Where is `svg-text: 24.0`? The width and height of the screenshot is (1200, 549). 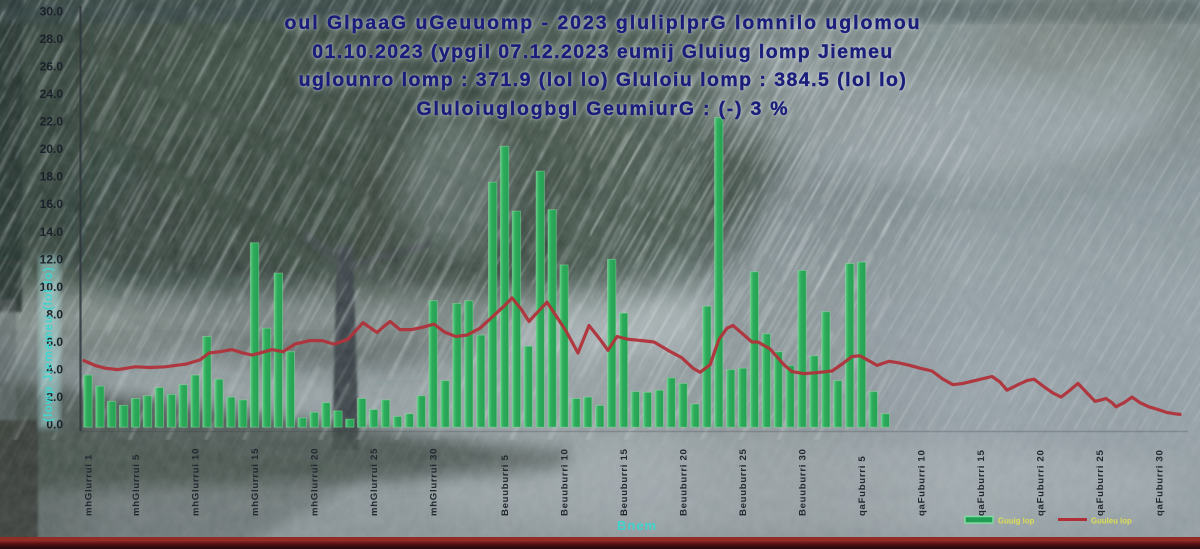
svg-text: 24.0 is located at coordinates (52, 94).